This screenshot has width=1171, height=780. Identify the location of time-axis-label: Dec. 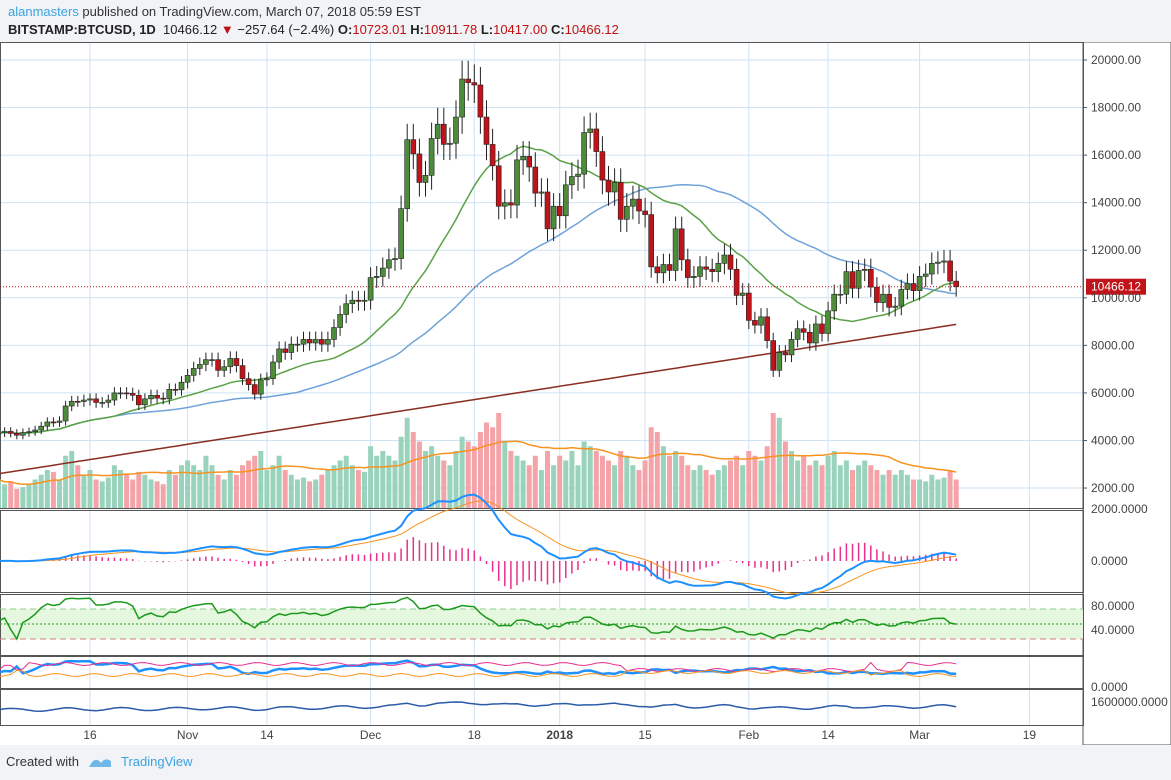
(370, 735).